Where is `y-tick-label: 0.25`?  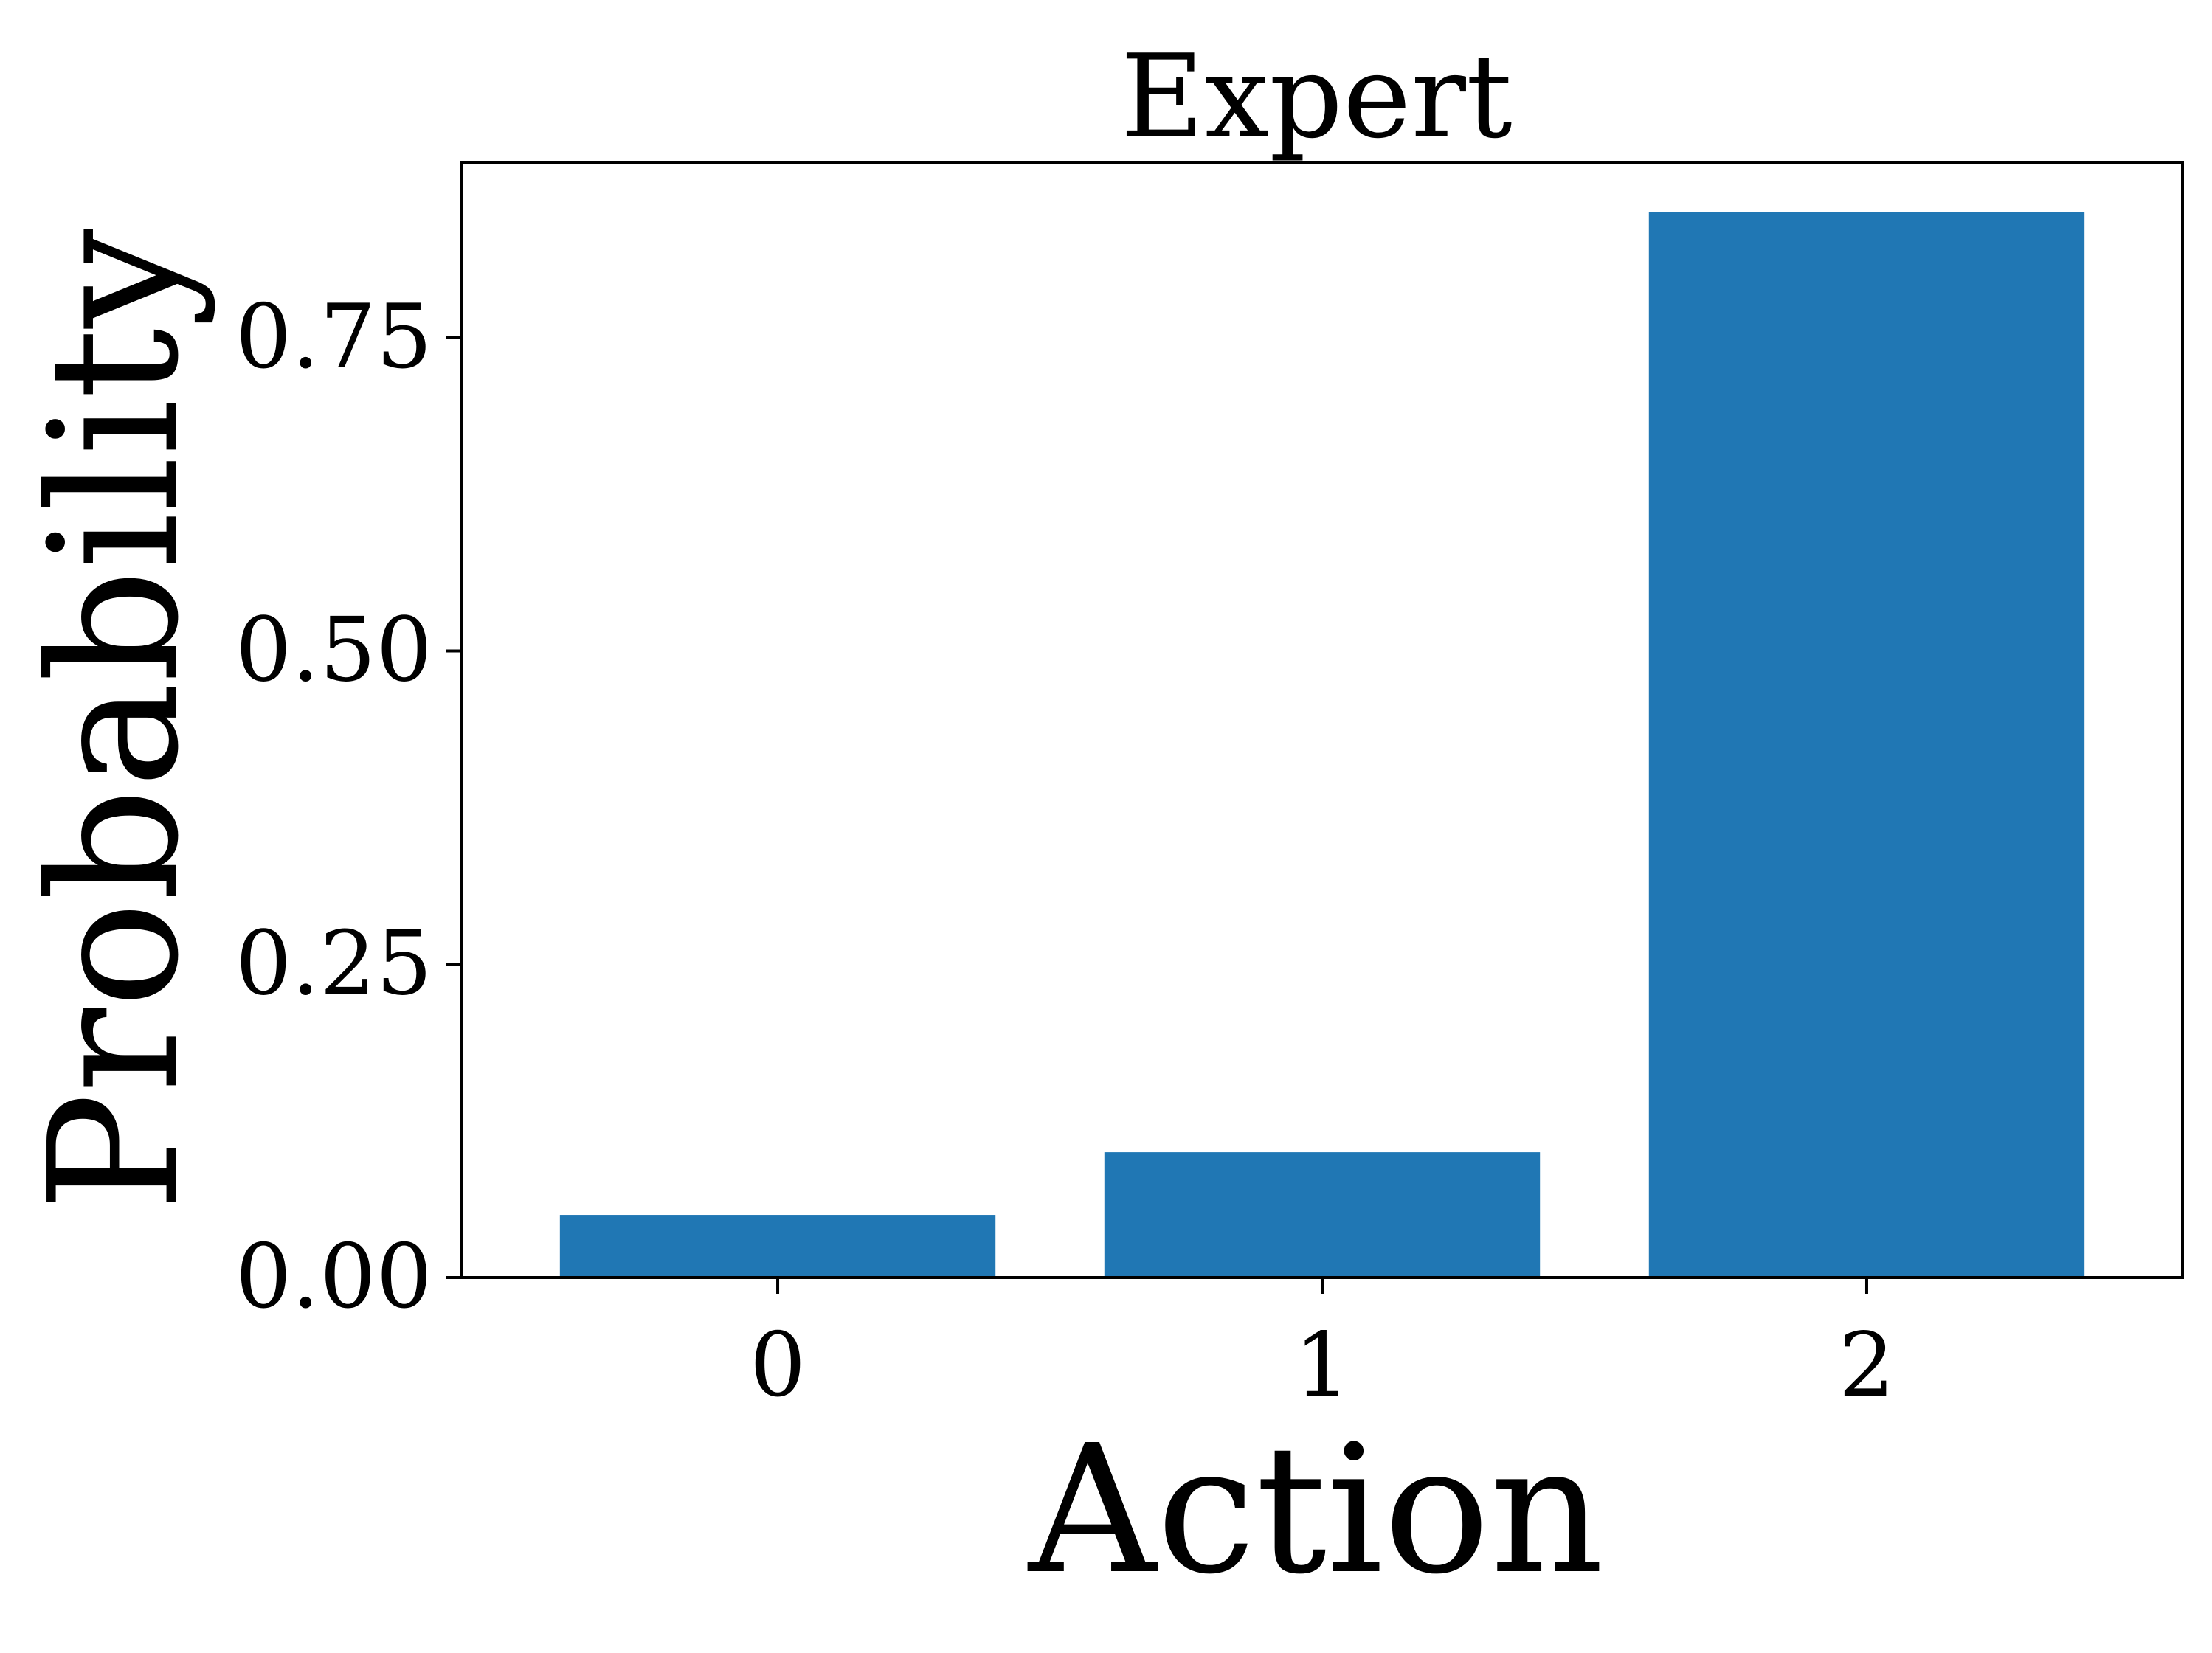
y-tick-label: 0.25 is located at coordinates (333, 963).